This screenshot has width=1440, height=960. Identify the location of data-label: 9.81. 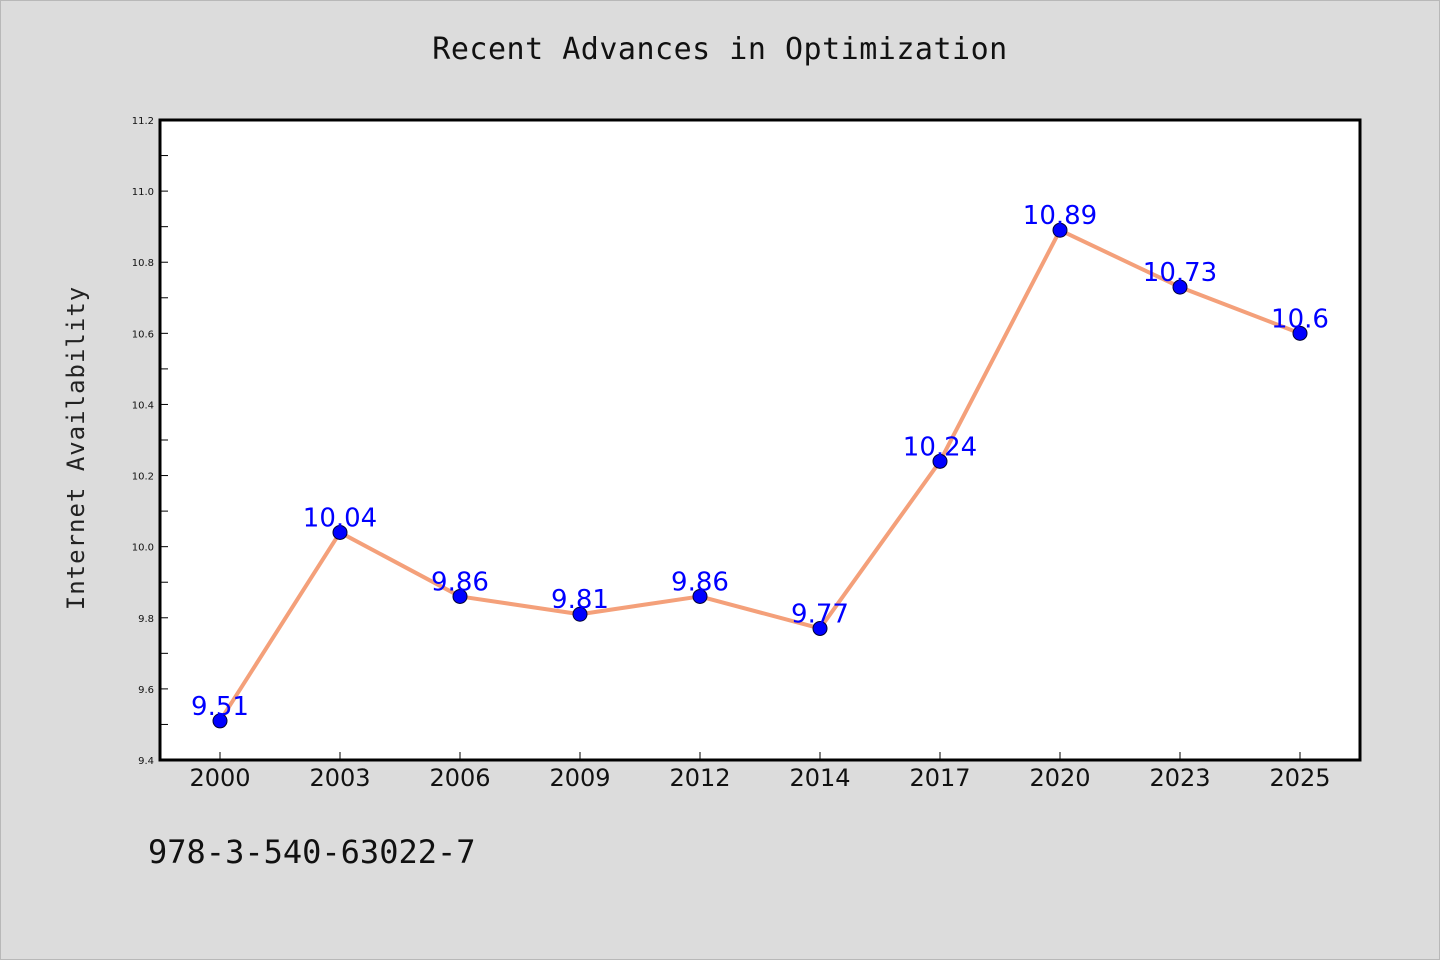
(580, 600).